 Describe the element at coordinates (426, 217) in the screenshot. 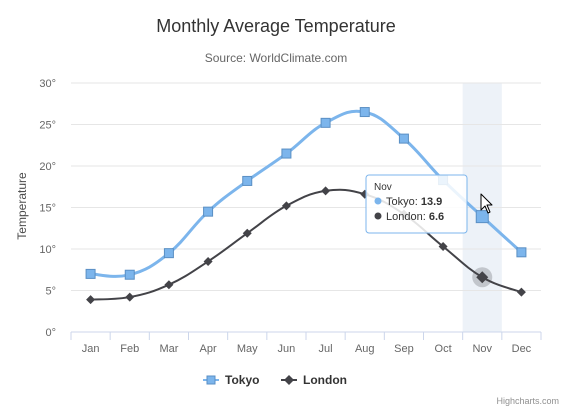

I see `tooltip-london-colon: :` at that location.